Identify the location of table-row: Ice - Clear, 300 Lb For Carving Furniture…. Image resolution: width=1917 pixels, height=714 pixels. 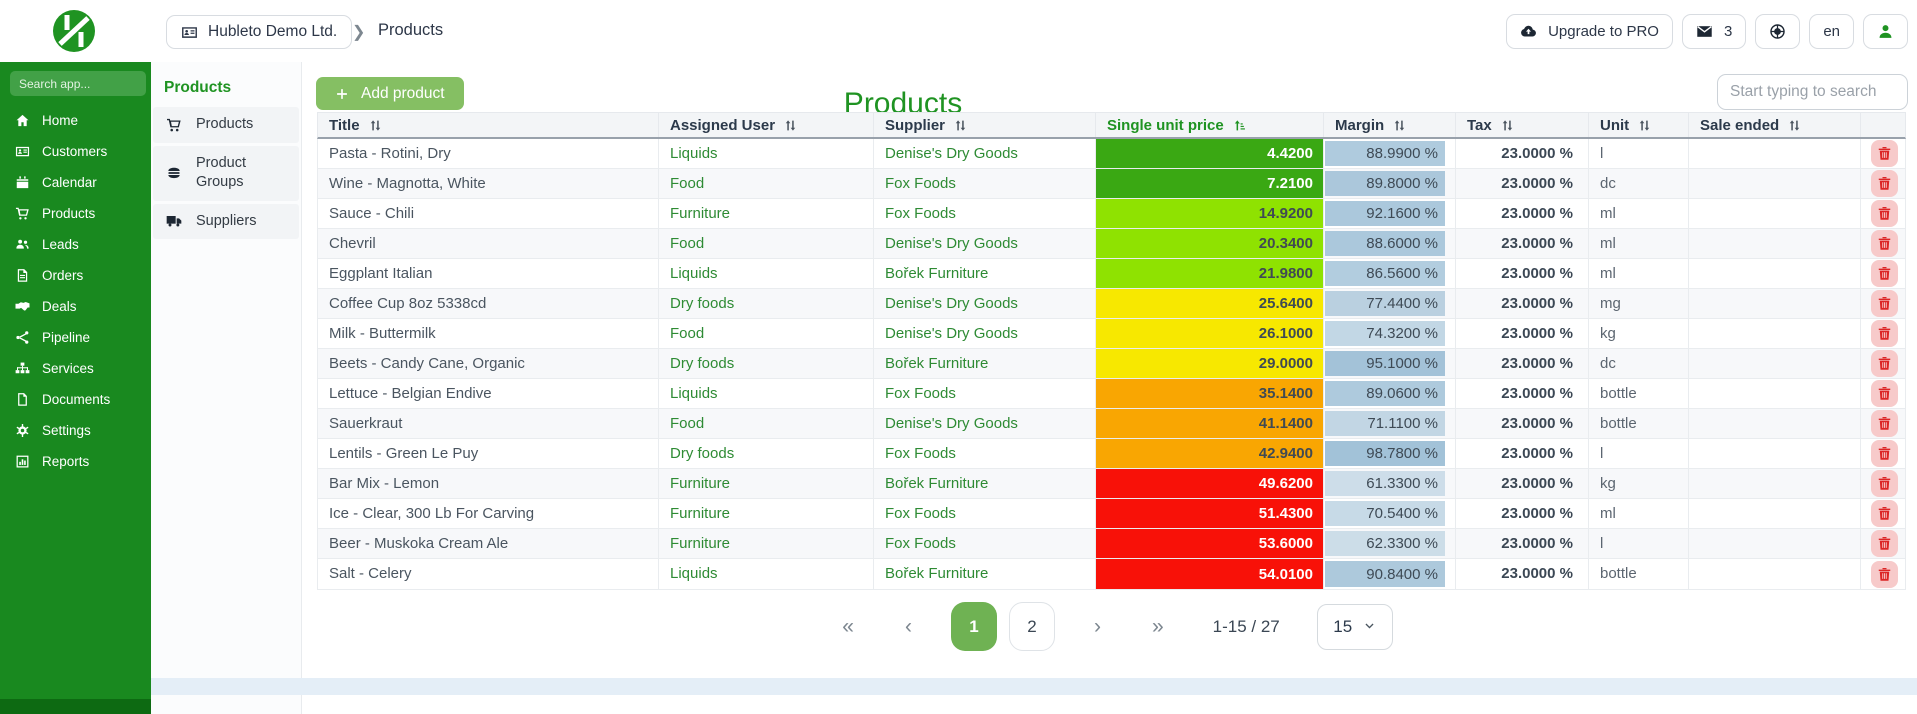
(1111, 514).